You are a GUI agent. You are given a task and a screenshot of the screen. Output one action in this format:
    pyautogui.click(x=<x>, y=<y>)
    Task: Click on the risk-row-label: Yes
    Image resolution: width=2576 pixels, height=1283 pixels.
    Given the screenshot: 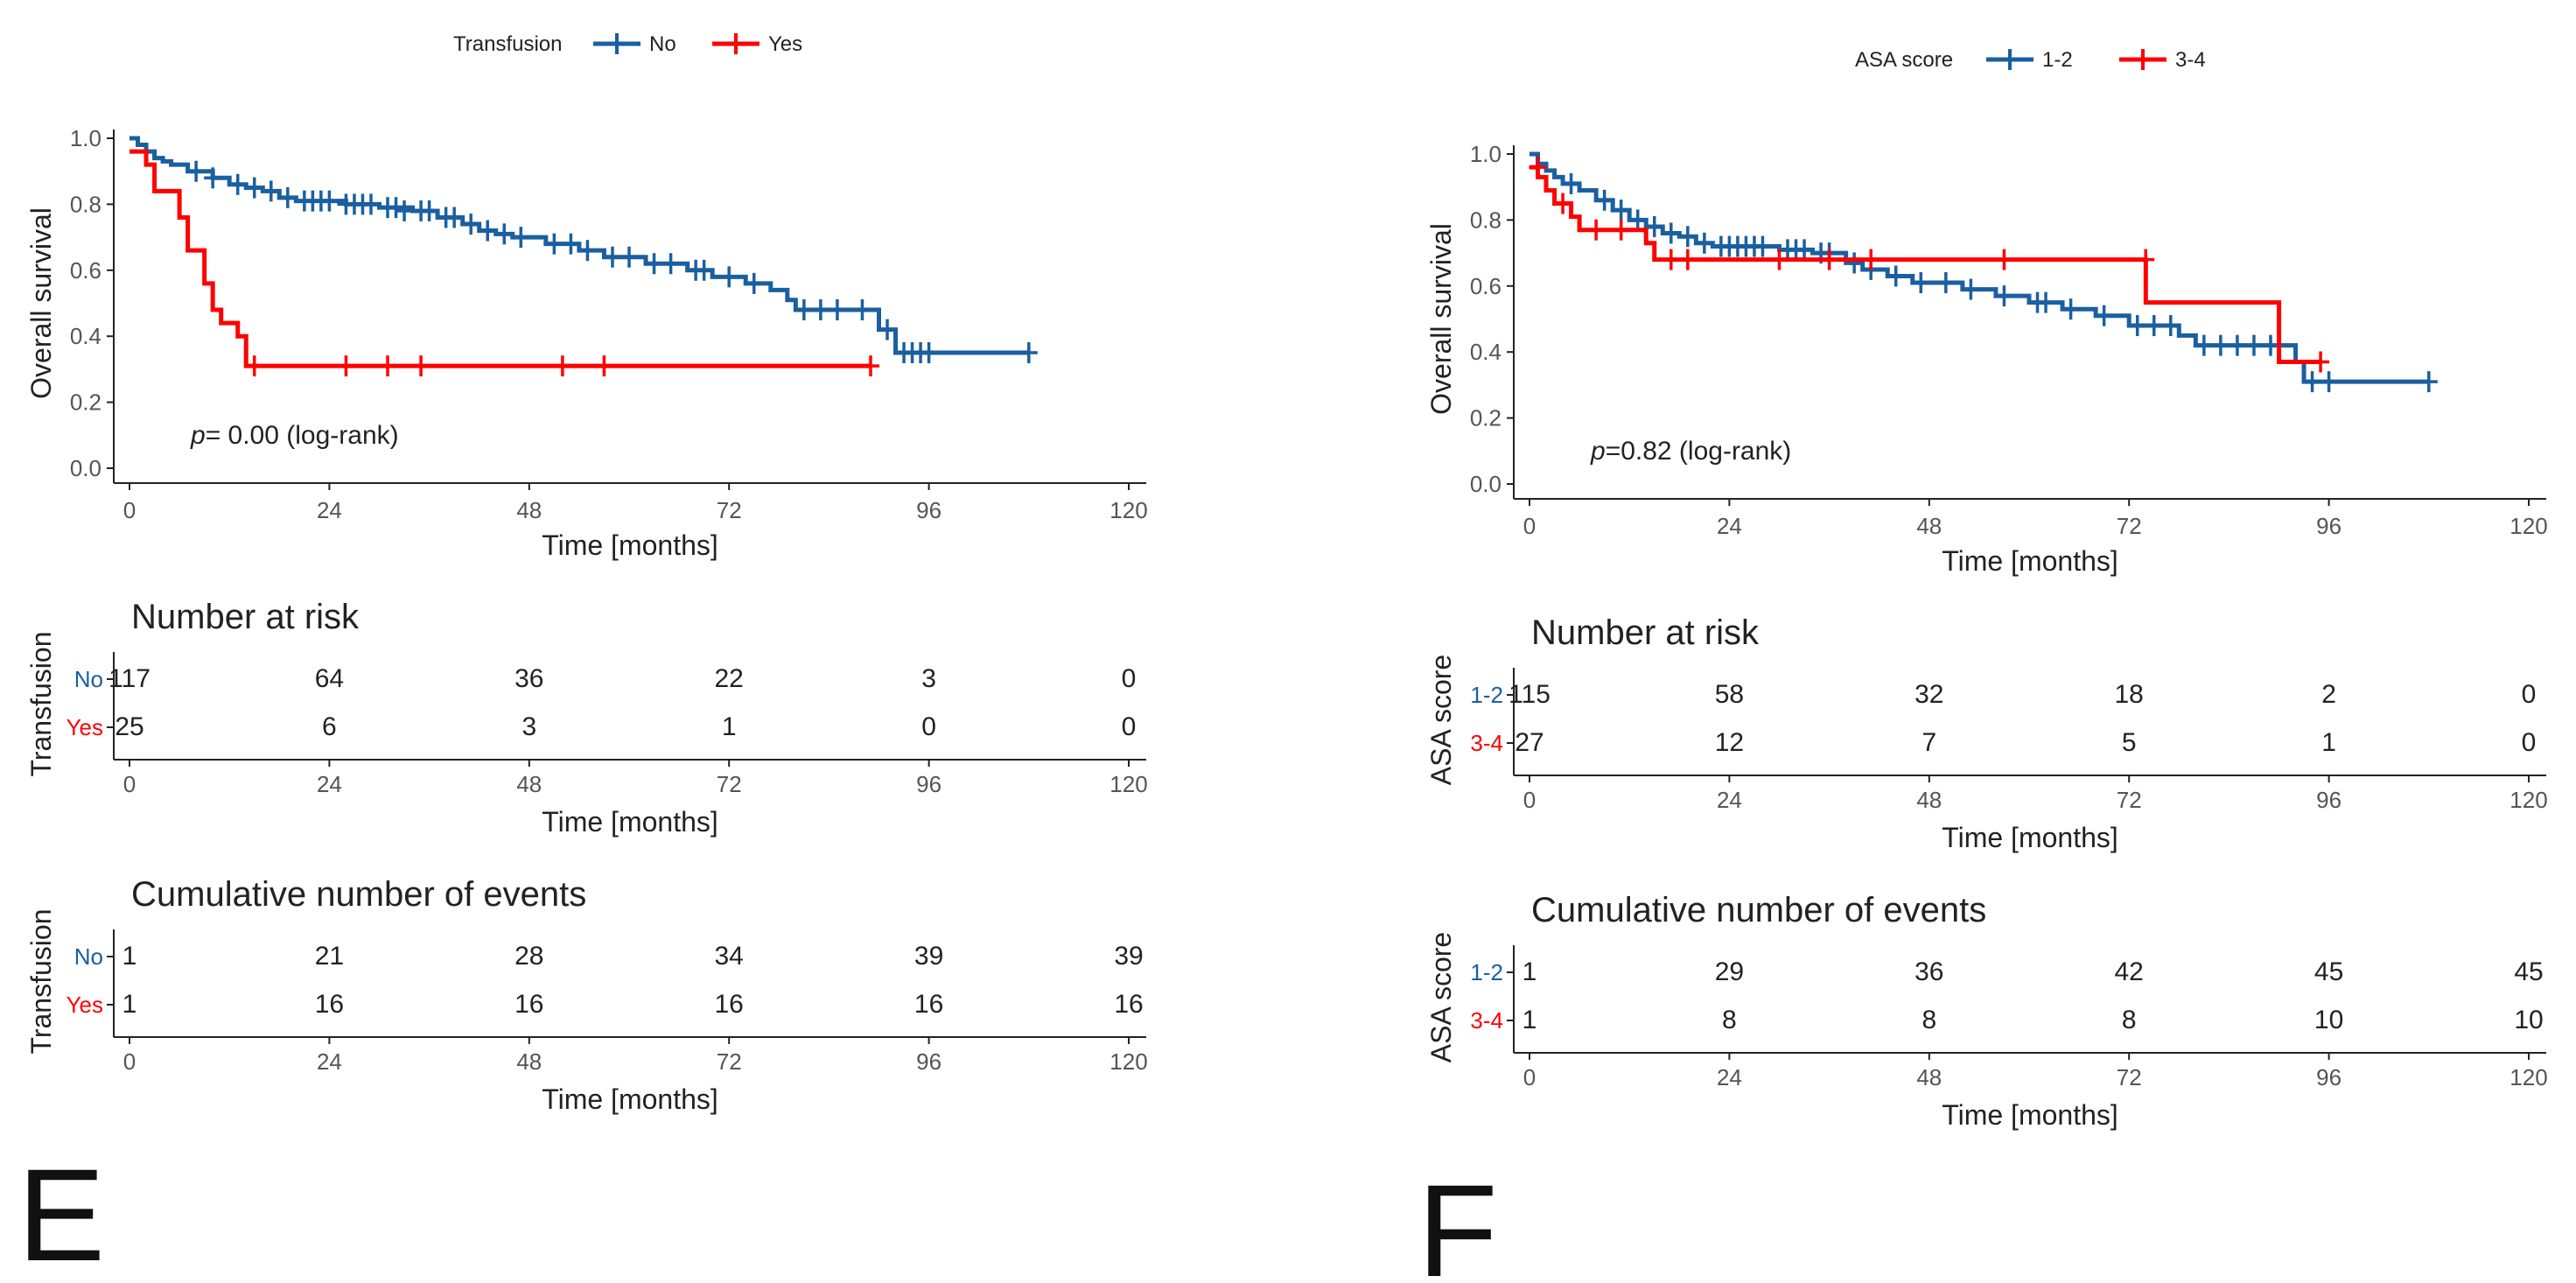 What is the action you would take?
    pyautogui.click(x=84, y=727)
    